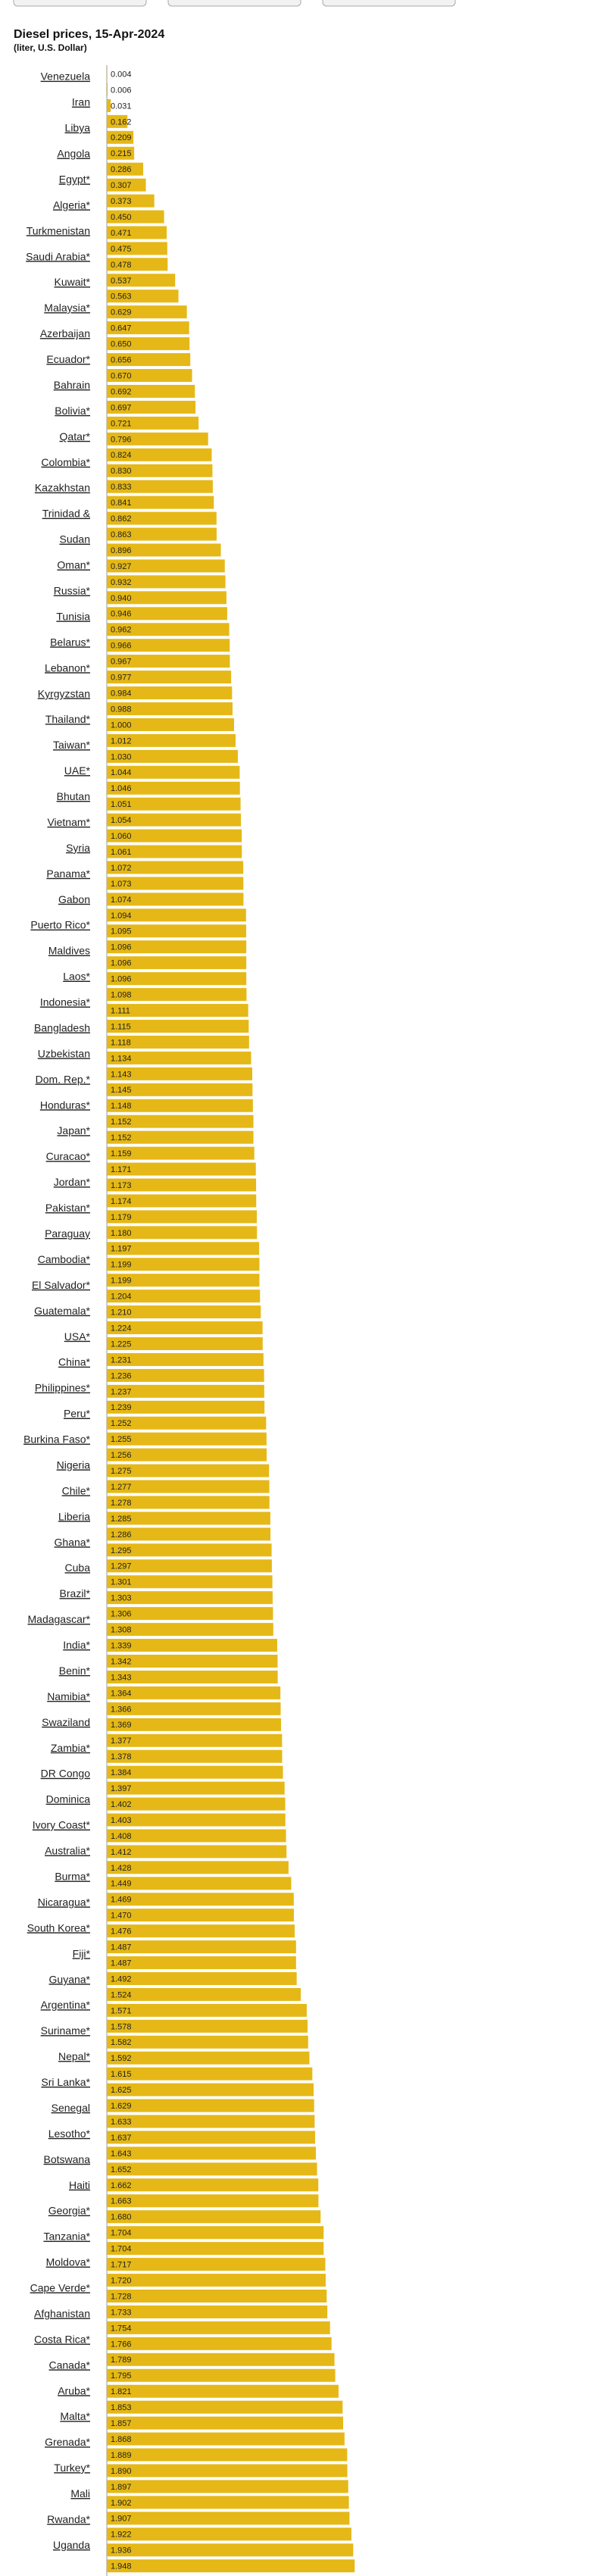 This screenshot has height=2576, width=606. Describe the element at coordinates (121, 693) in the screenshot. I see `value-label: 0.984` at that location.